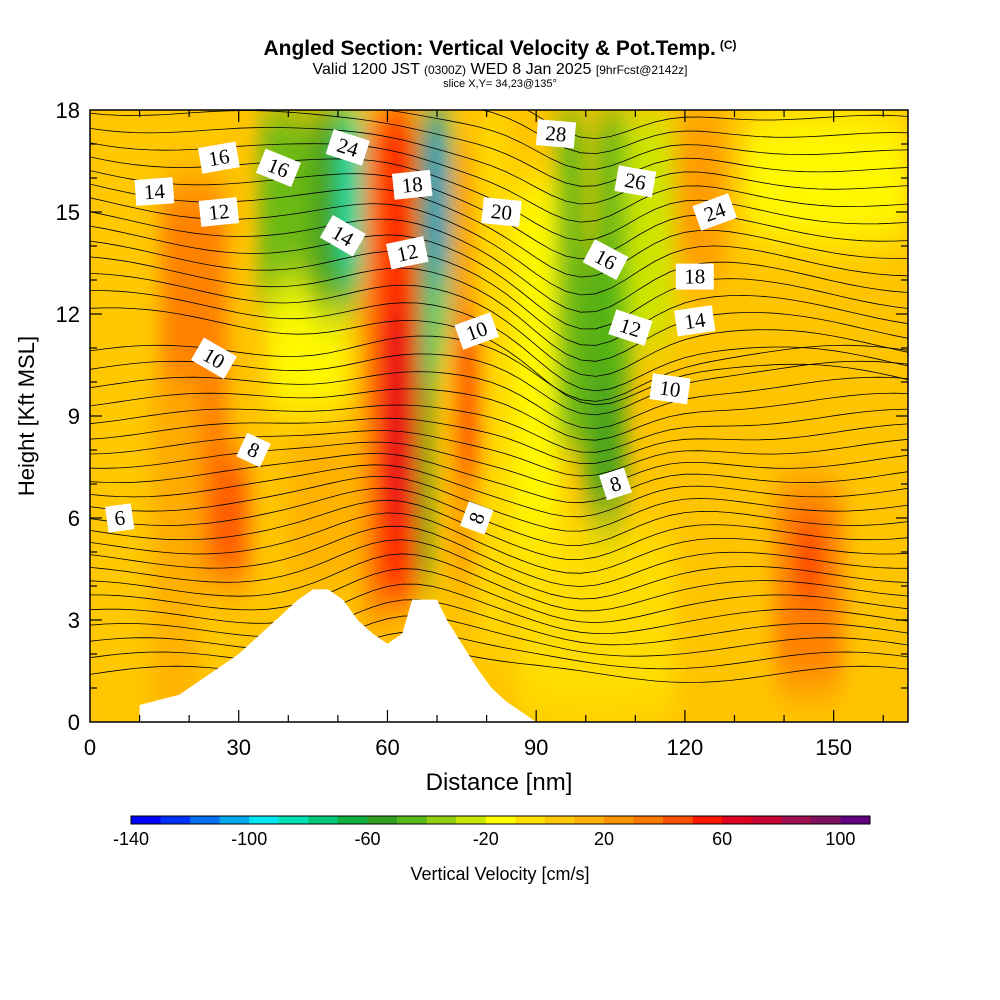  Describe the element at coordinates (499, 874) in the screenshot. I see `colorbar-label: Vertical Velocity [cm/s]` at that location.